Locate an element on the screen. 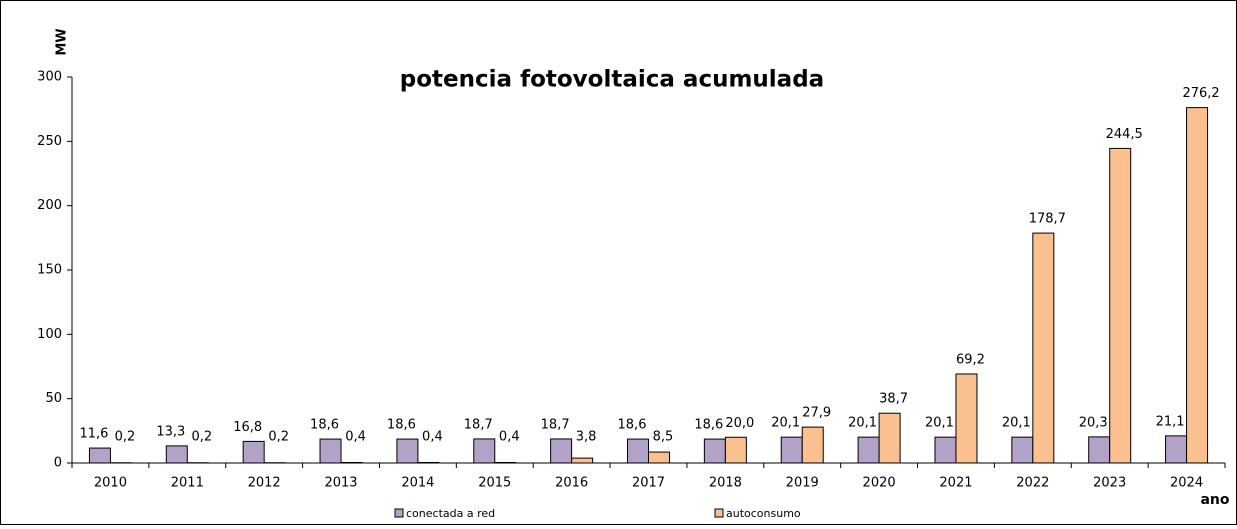  x-tick-label: 2022 is located at coordinates (1032, 483).